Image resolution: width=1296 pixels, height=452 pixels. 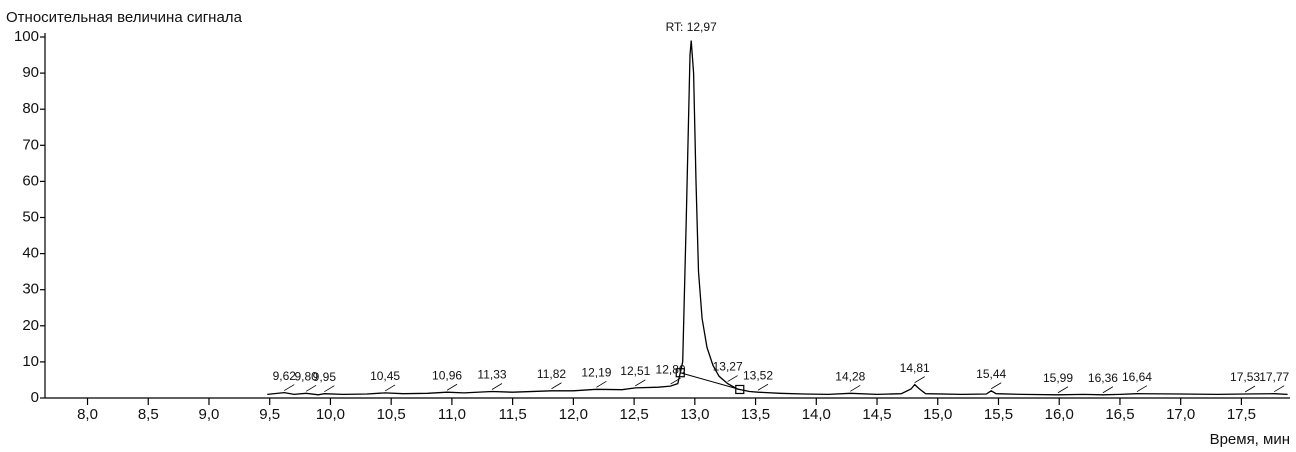 What do you see at coordinates (30, 216) in the screenshot?
I see `y-tick-label: 50` at bounding box center [30, 216].